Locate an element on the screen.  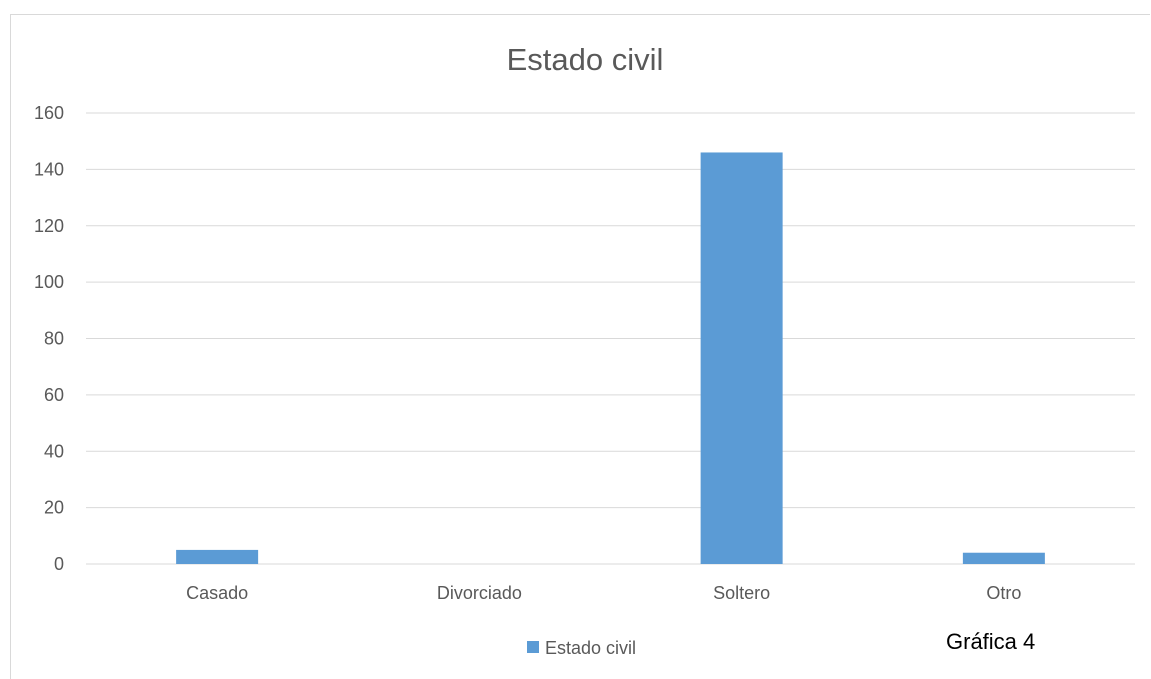
x-tick-label: Soltero is located at coordinates (741, 593).